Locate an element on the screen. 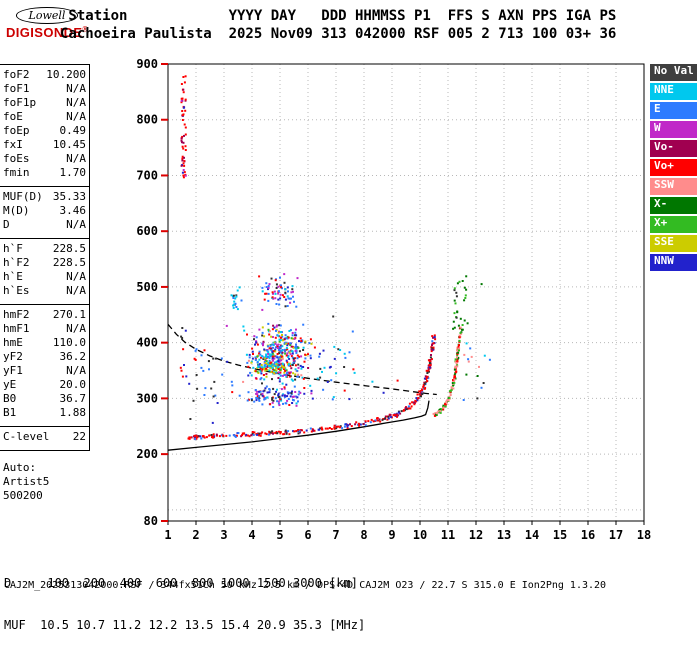 This screenshot has height=660, width=700. param-value: 0.49 is located at coordinates (73, 130).